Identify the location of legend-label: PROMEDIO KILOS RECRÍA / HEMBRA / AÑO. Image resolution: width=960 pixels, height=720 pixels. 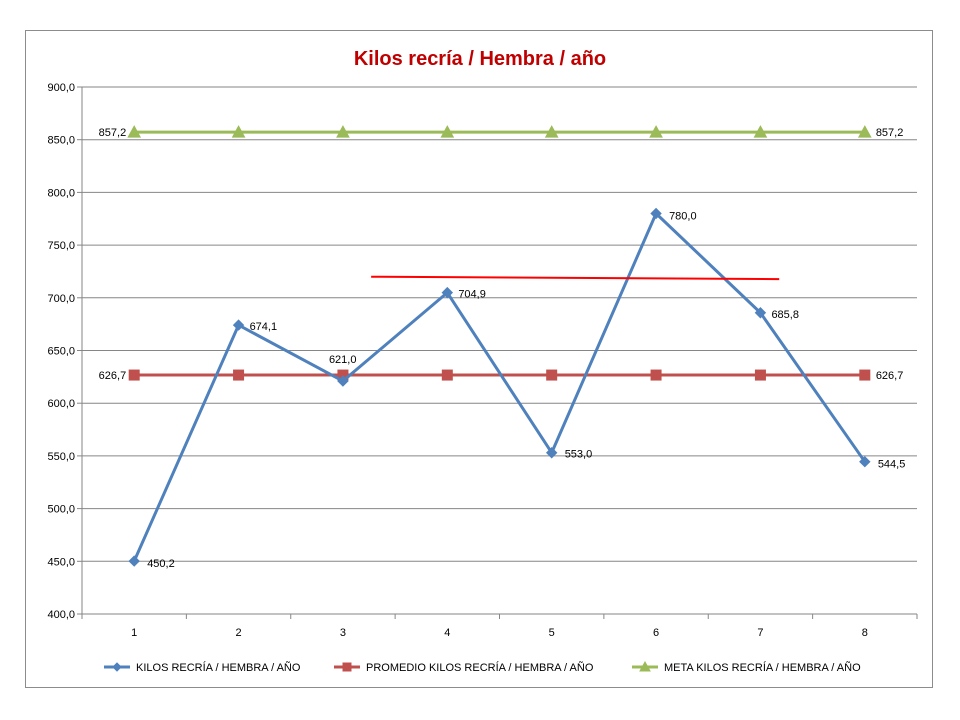
(480, 667).